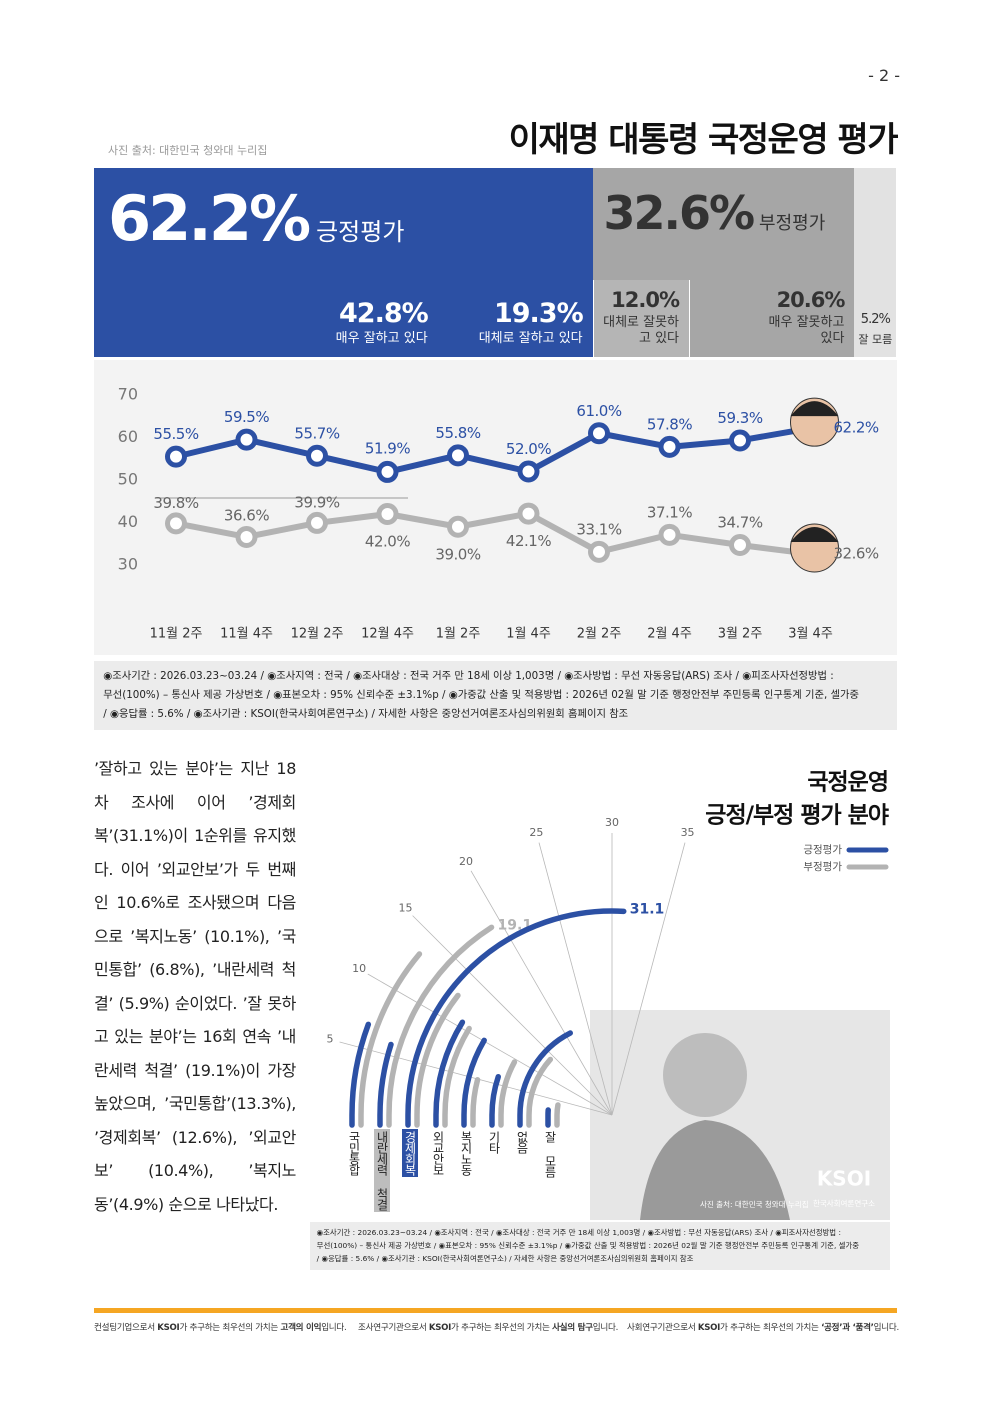 This screenshot has width=992, height=1403. Describe the element at coordinates (329, 1038) in the screenshot. I see `axis-tick-label: 5` at that location.